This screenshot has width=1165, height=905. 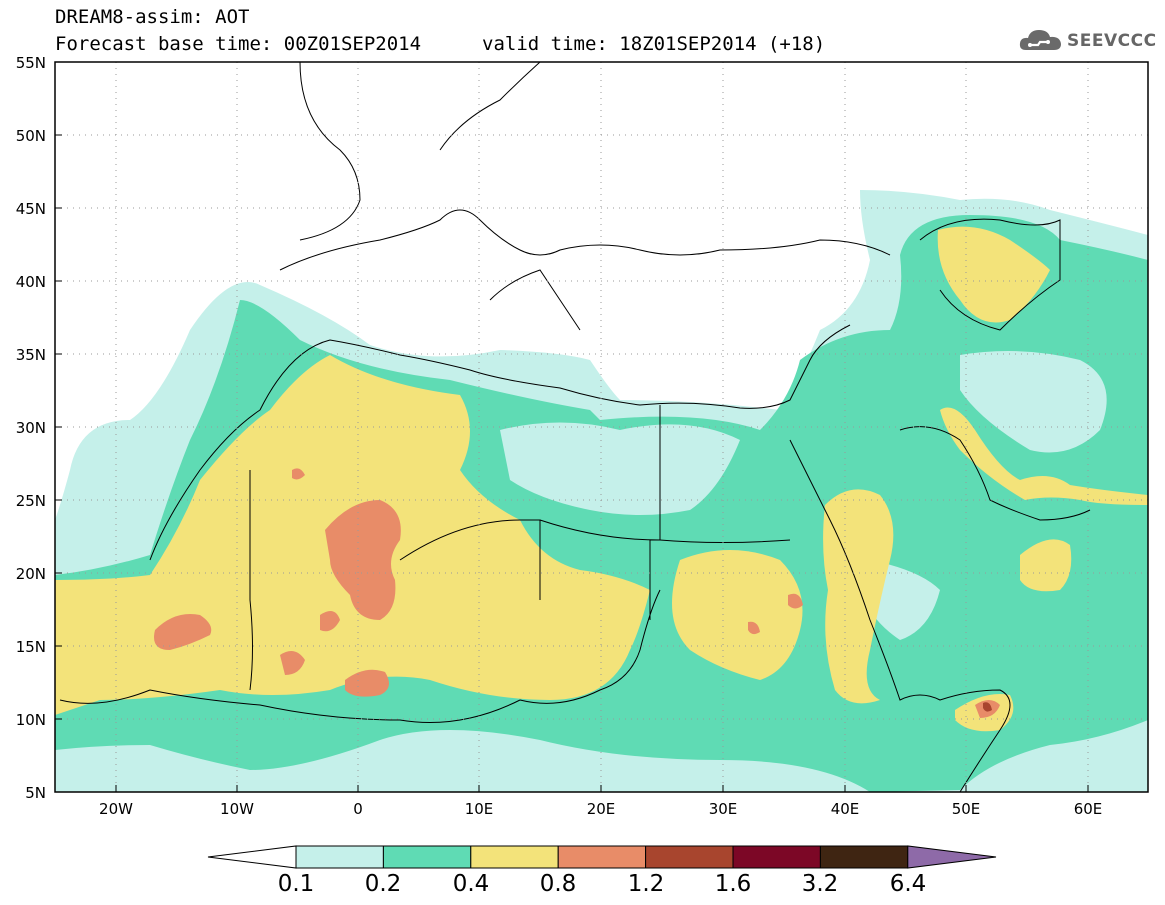 What do you see at coordinates (237, 809) in the screenshot?
I see `lon-label: 10W` at bounding box center [237, 809].